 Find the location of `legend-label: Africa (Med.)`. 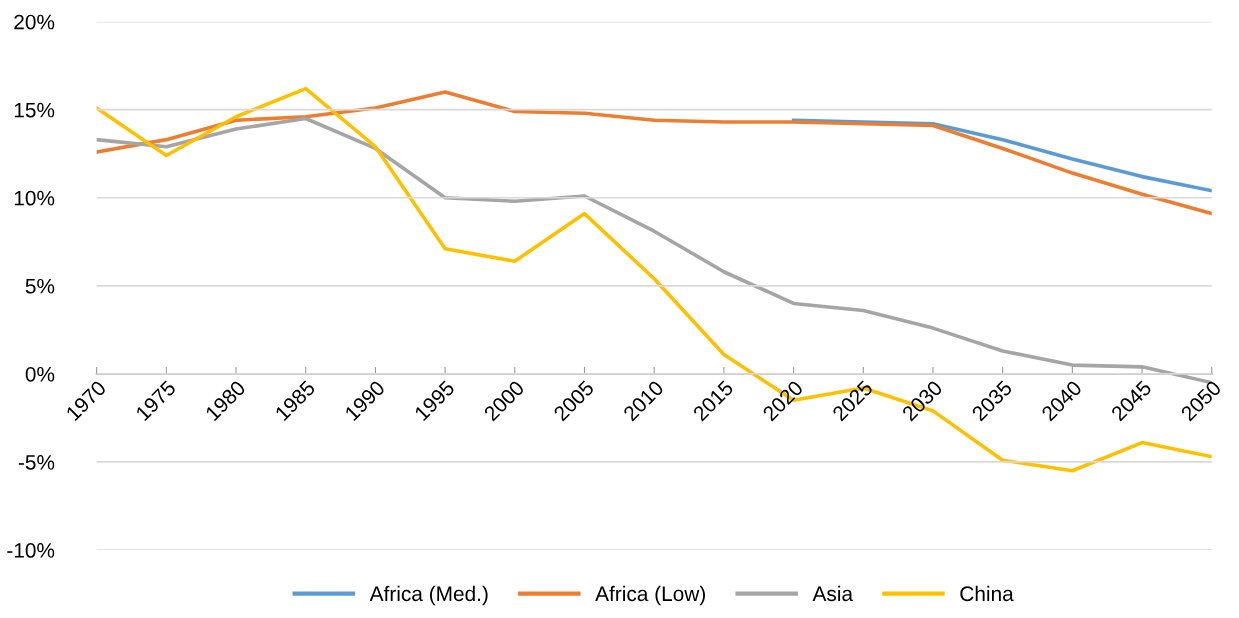

legend-label: Africa (Med.) is located at coordinates (428, 595).